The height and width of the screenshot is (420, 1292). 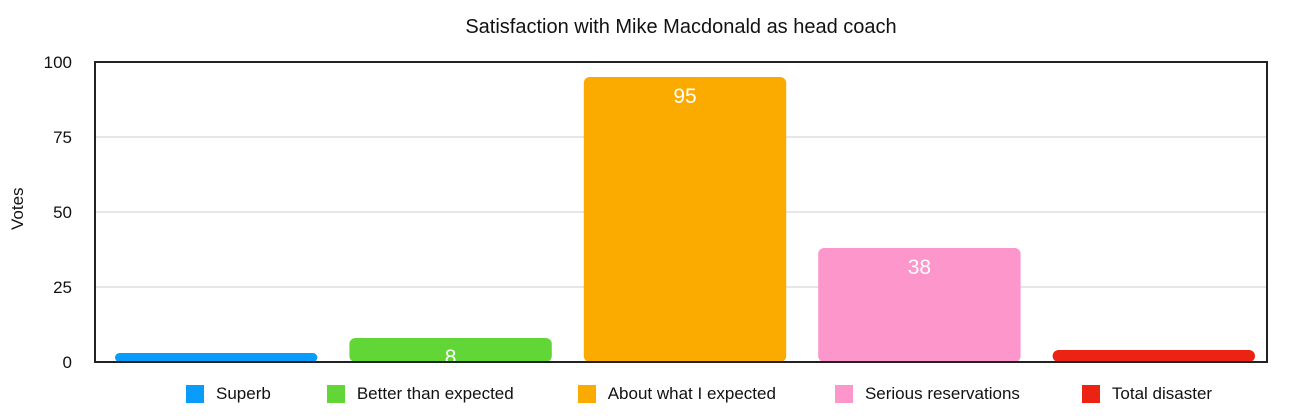 I want to click on y-tick-label: 0, so click(x=67, y=362).